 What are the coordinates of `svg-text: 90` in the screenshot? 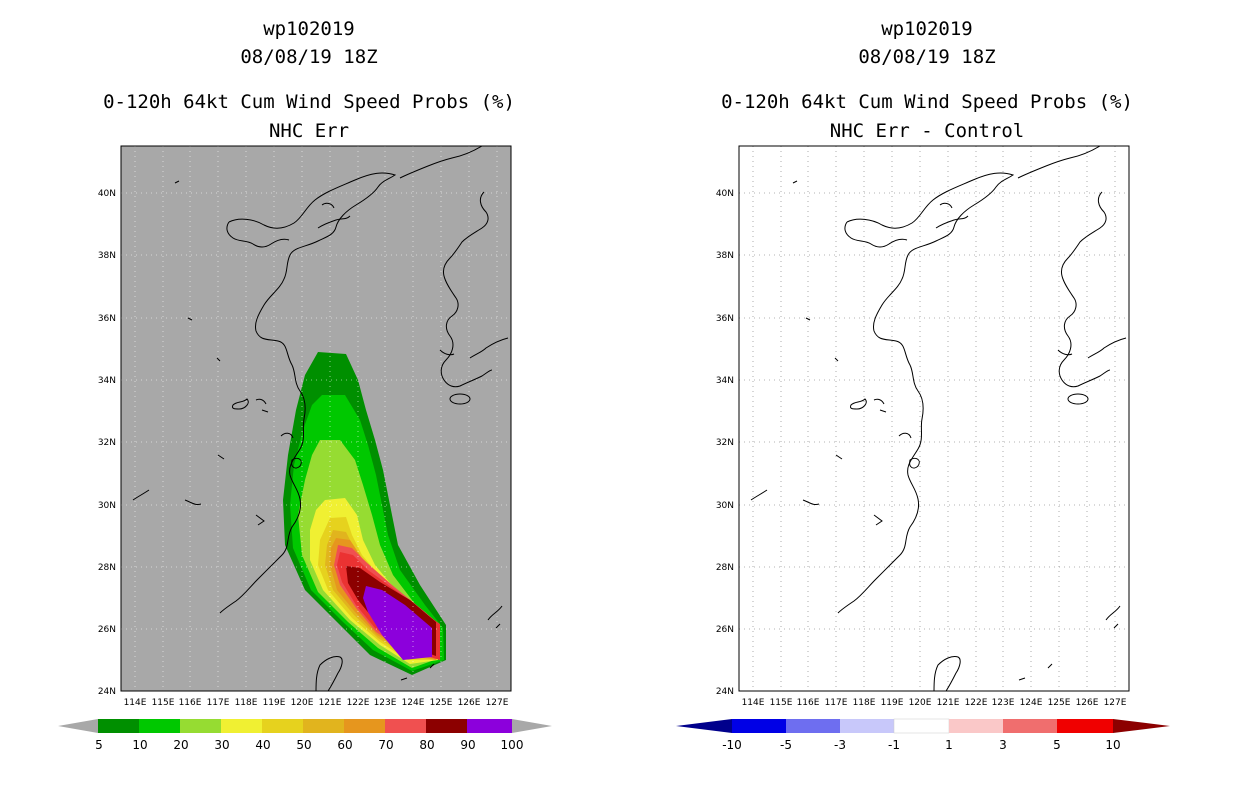 It's located at (467, 745).